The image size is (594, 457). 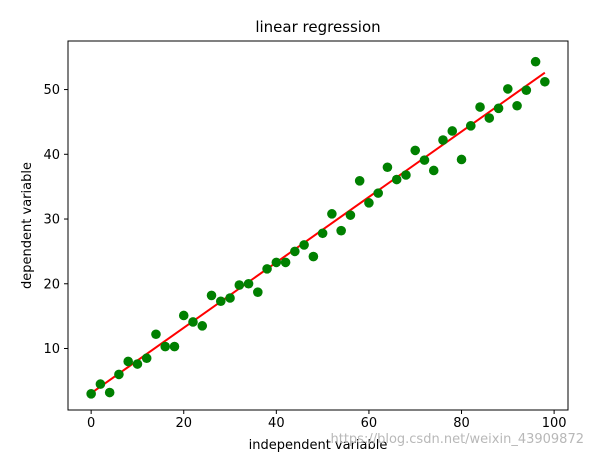 What do you see at coordinates (457, 439) in the screenshot?
I see `watermark: https://blog.csdn.net/weixin_43909872` at bounding box center [457, 439].